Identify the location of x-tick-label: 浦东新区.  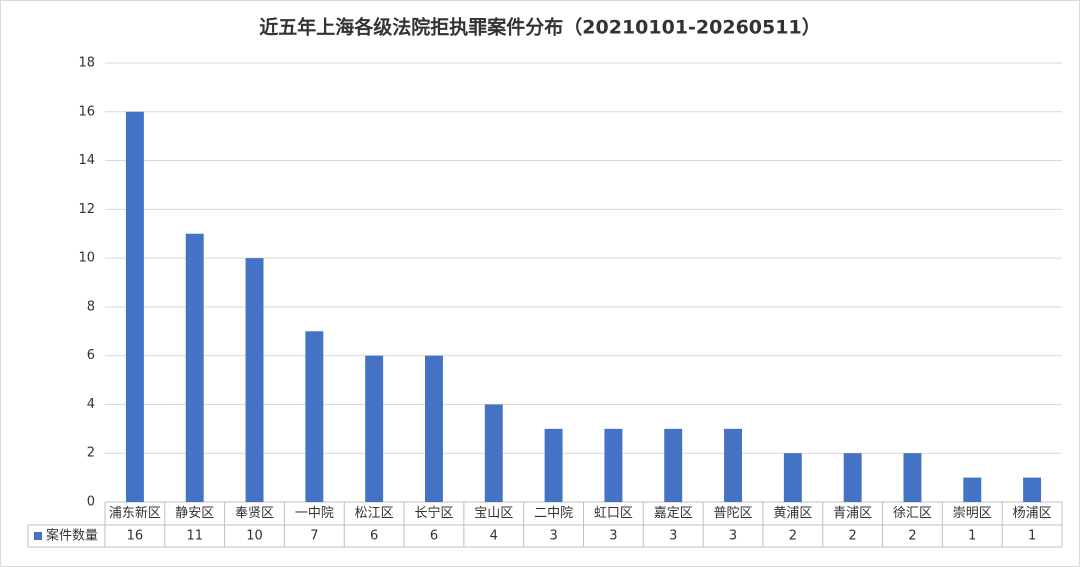
(135, 513).